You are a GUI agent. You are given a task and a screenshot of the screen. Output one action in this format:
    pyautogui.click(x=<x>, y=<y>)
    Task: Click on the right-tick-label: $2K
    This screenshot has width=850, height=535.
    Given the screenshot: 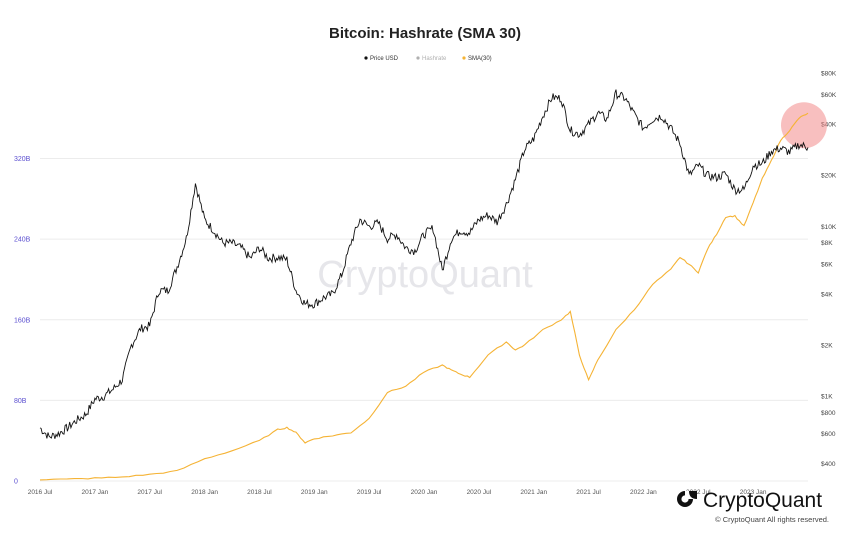 What is the action you would take?
    pyautogui.click(x=827, y=345)
    